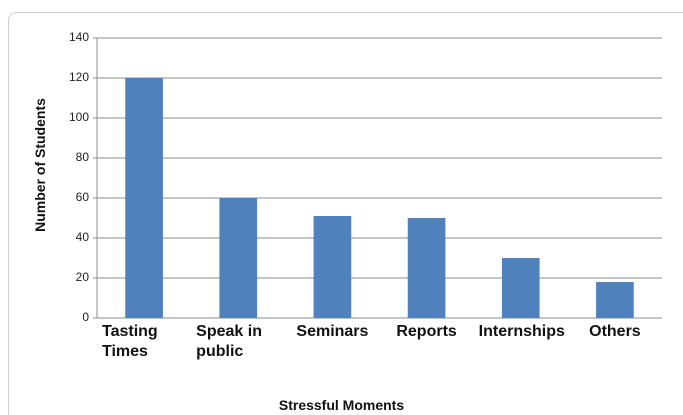 The height and width of the screenshot is (415, 683). What do you see at coordinates (83, 197) in the screenshot?
I see `y-tick-label: 60` at bounding box center [83, 197].